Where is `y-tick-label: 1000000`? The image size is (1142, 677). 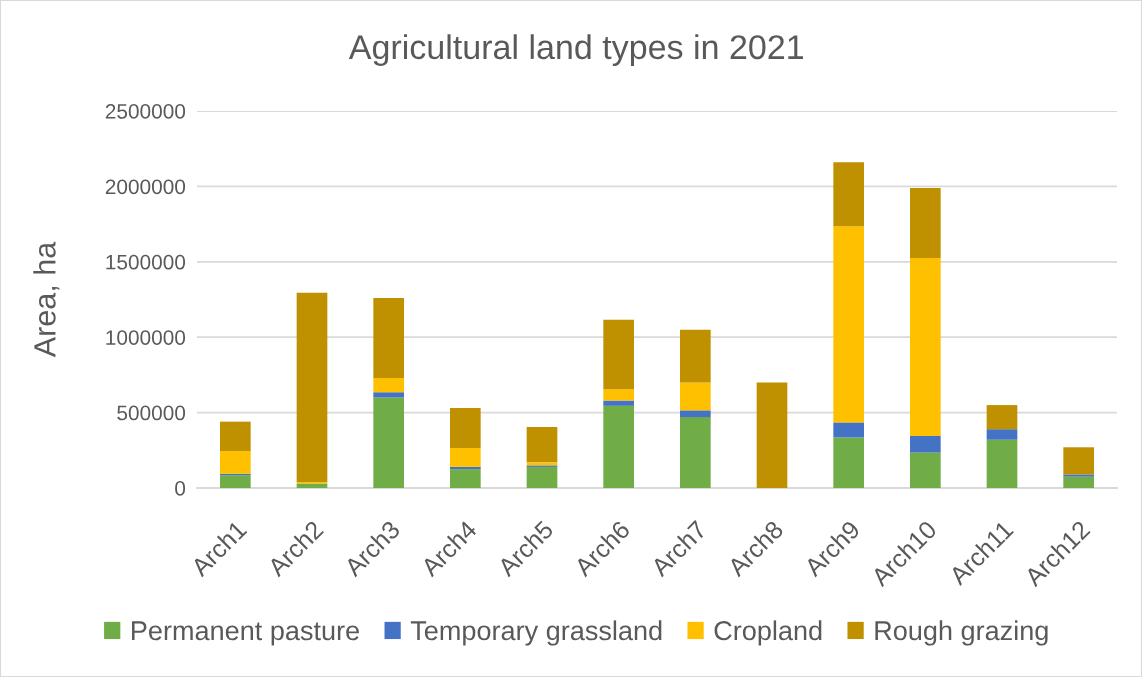
y-tick-label: 1000000 is located at coordinates (146, 337).